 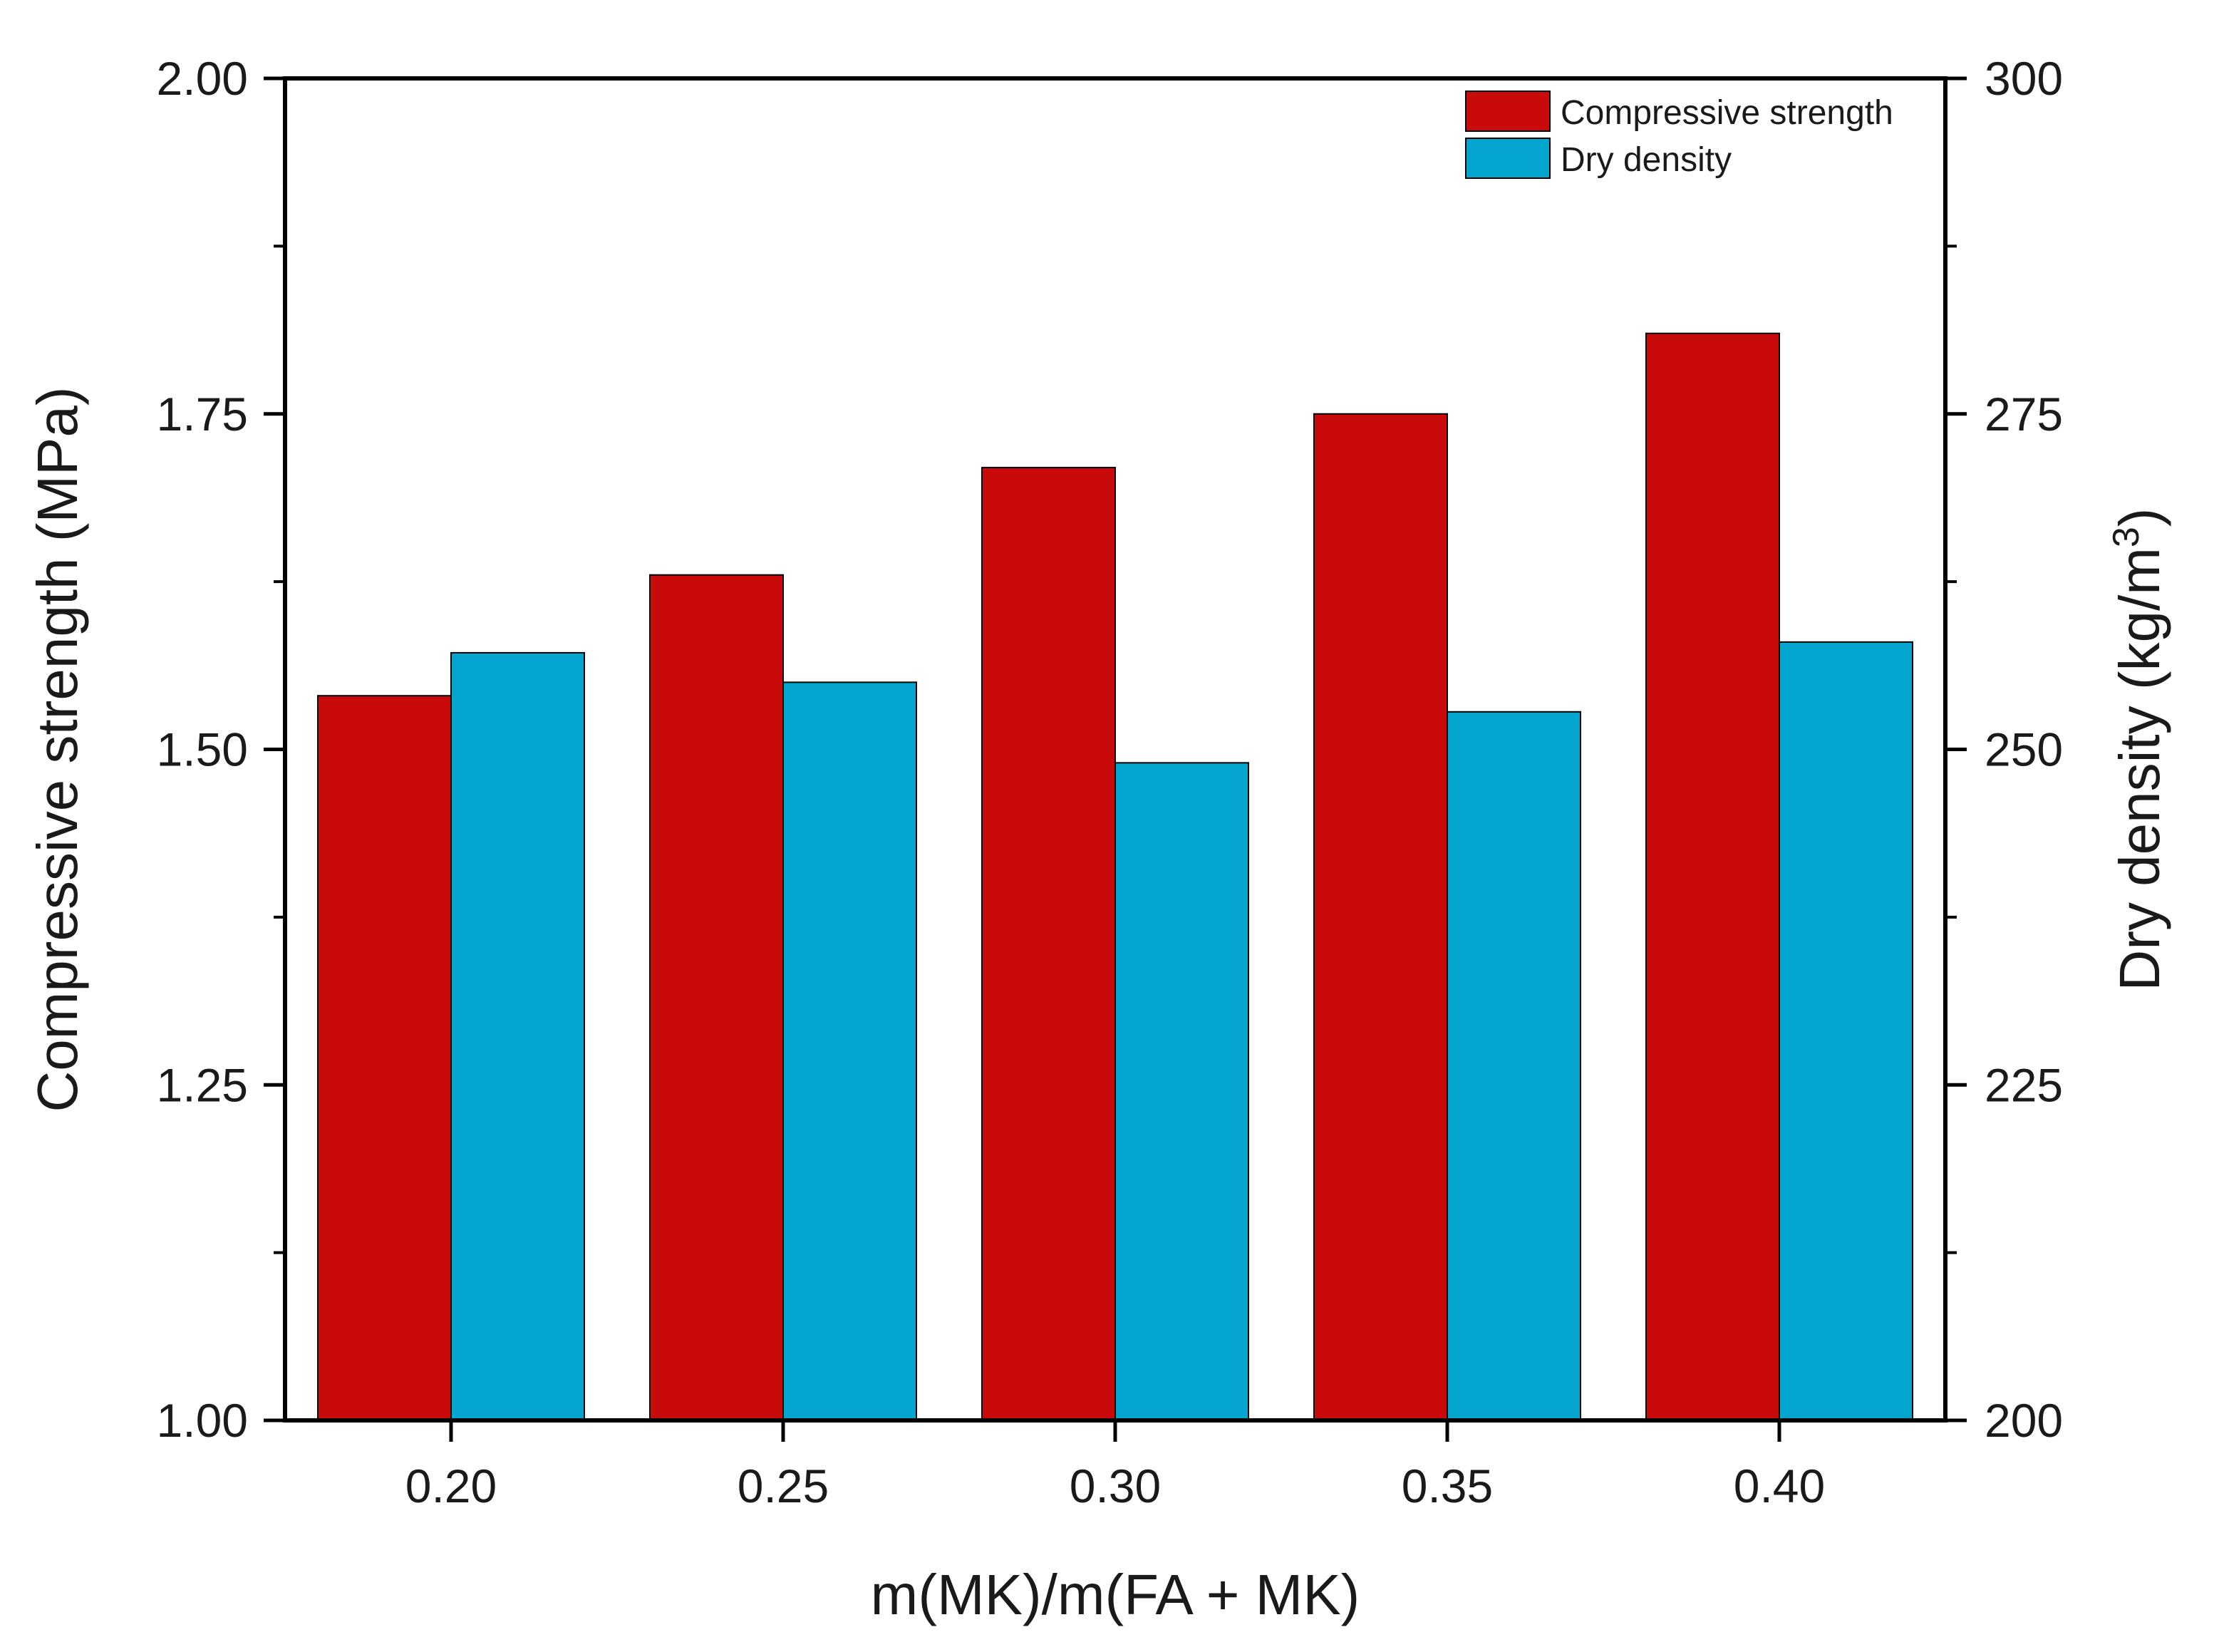 I want to click on y-left-tick-label: 1.75, so click(x=202, y=414).